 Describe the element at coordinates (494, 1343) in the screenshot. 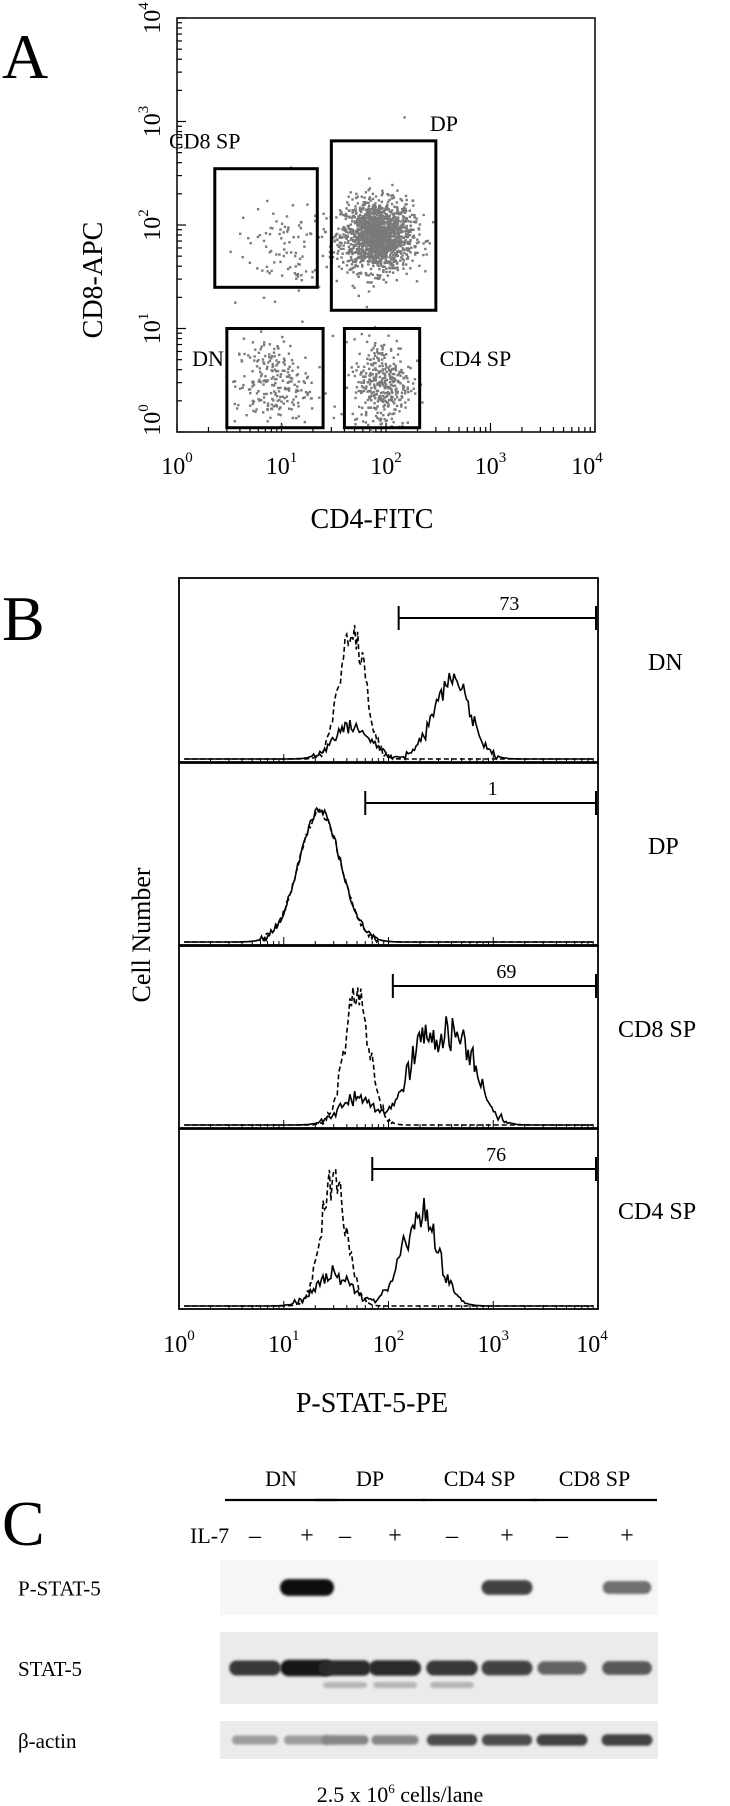

I see `panel-b-x-tick-label: 103` at that location.